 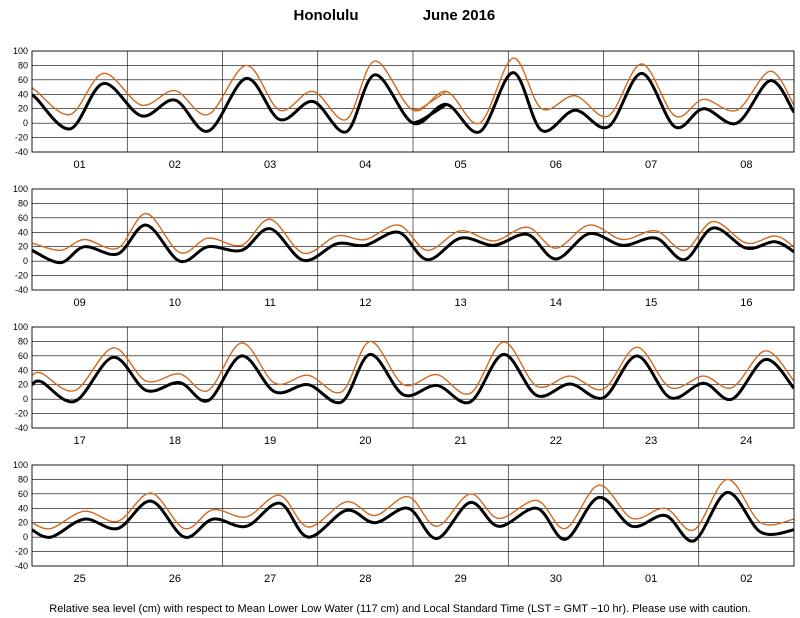 I want to click on day-label: 18, so click(x=175, y=441).